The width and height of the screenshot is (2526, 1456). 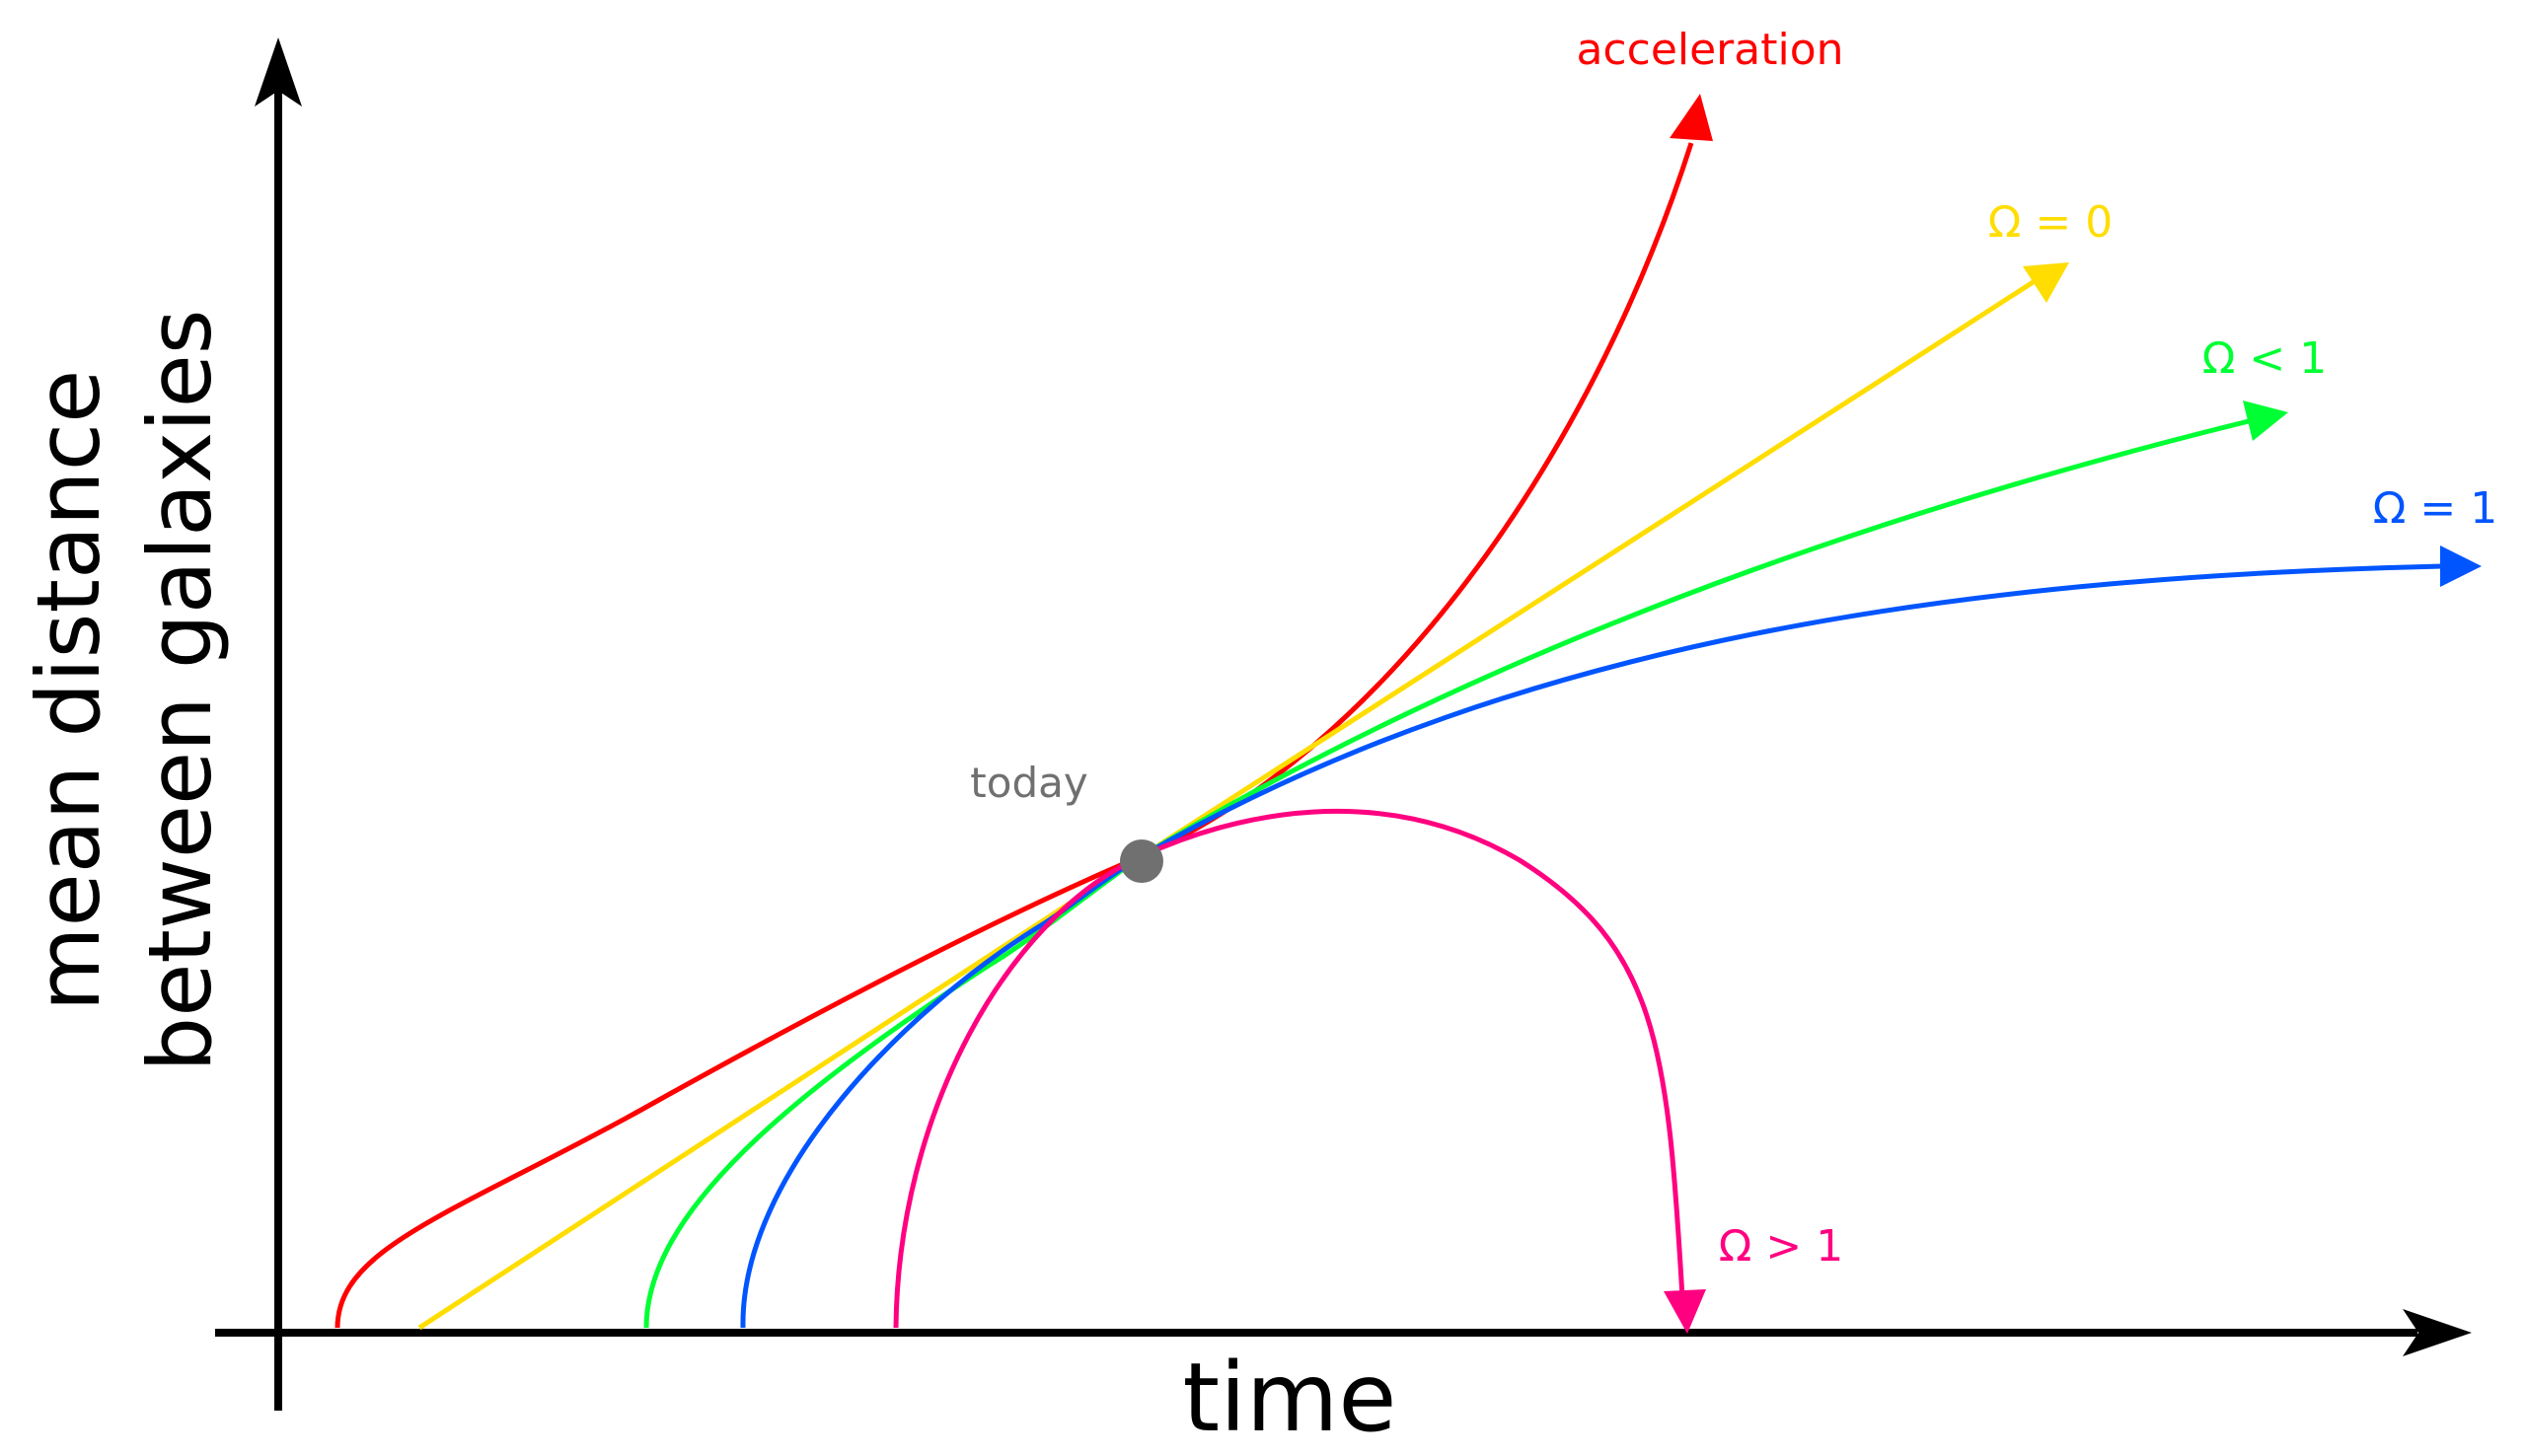 What do you see at coordinates (1028, 783) in the screenshot?
I see `today-label: today` at bounding box center [1028, 783].